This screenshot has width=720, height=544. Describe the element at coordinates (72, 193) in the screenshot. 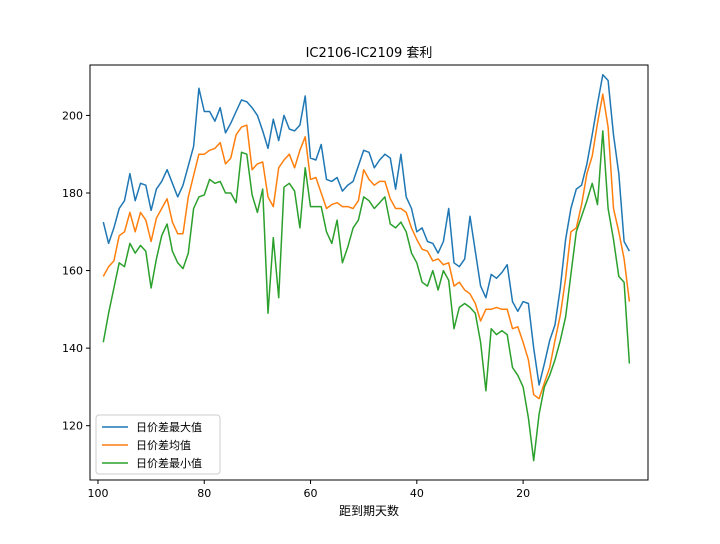

I see `y-tick-label: 180` at that location.